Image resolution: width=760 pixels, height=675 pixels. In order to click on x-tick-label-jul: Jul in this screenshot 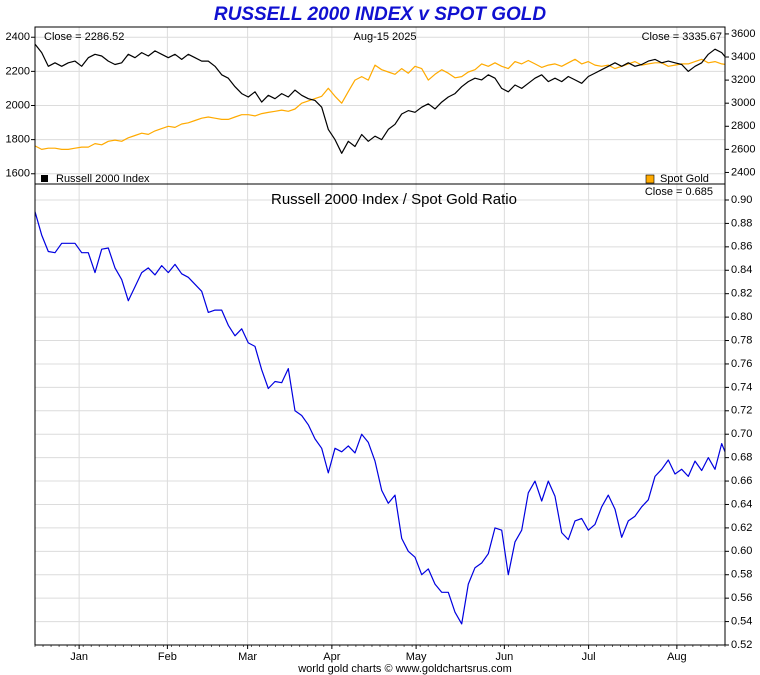, I will do `click(589, 657)`.